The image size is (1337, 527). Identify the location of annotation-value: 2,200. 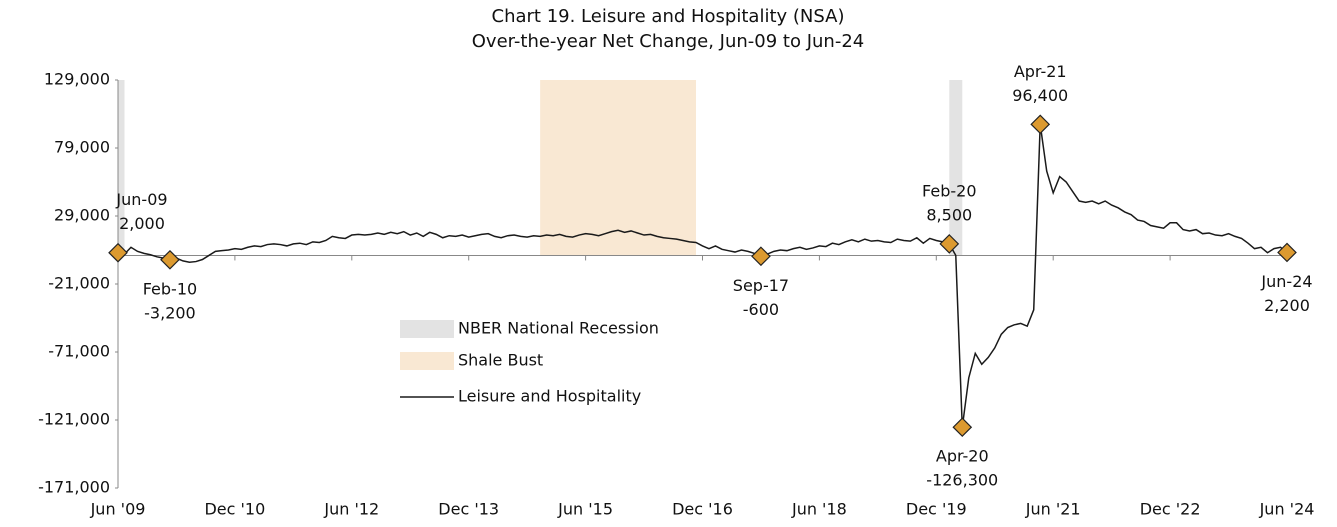
(1287, 305).